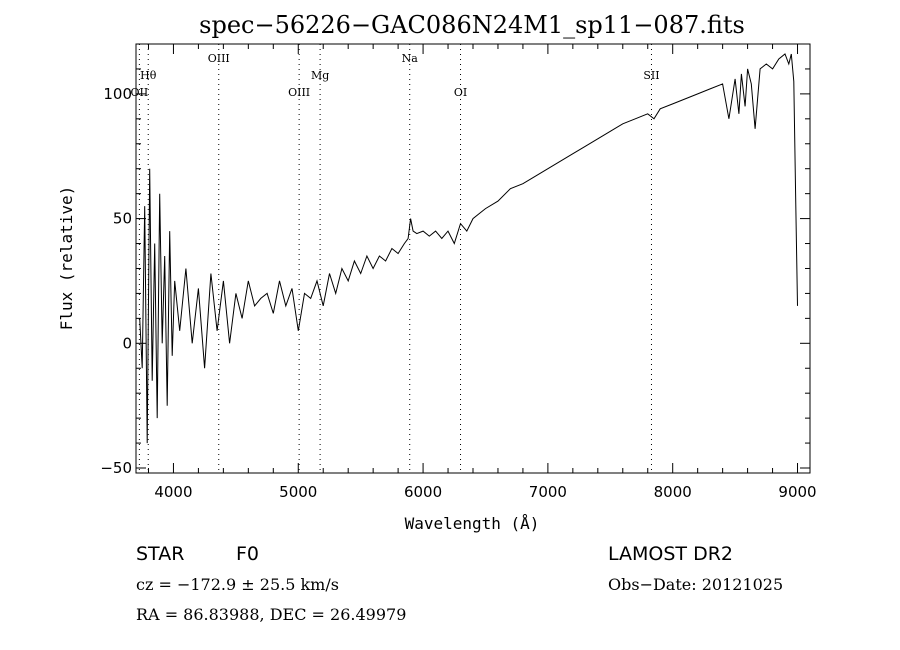 This screenshot has height=650, width=900. Describe the element at coordinates (219, 58) in the screenshot. I see `line-label-2: OIII` at that location.